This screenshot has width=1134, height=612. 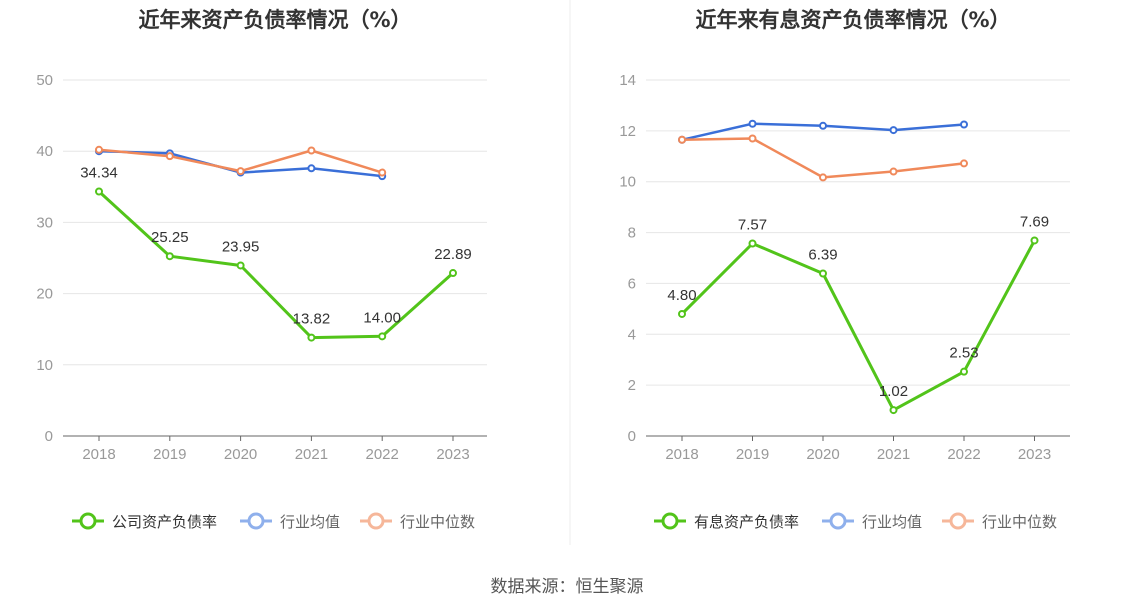 What do you see at coordinates (752, 225) in the screenshot?
I see `data-label: 7.57` at bounding box center [752, 225].